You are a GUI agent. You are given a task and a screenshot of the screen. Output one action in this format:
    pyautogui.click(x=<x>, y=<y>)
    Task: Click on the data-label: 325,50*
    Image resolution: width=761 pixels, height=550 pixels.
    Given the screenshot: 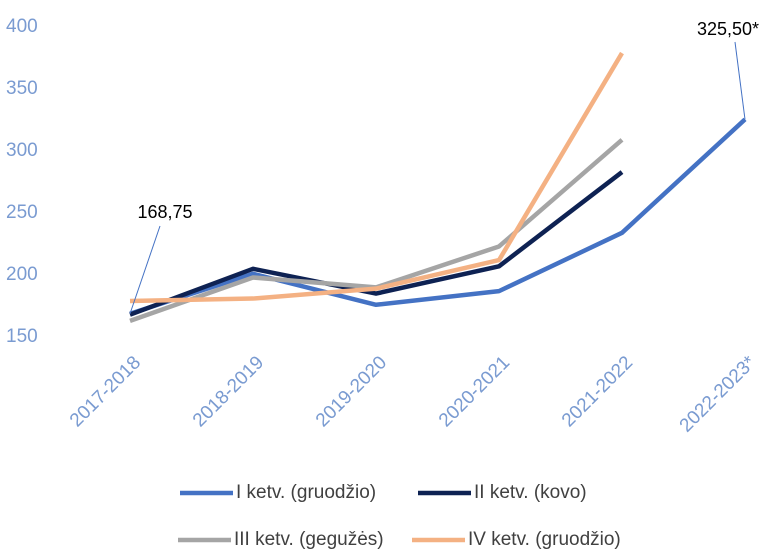 What is the action you would take?
    pyautogui.click(x=728, y=29)
    